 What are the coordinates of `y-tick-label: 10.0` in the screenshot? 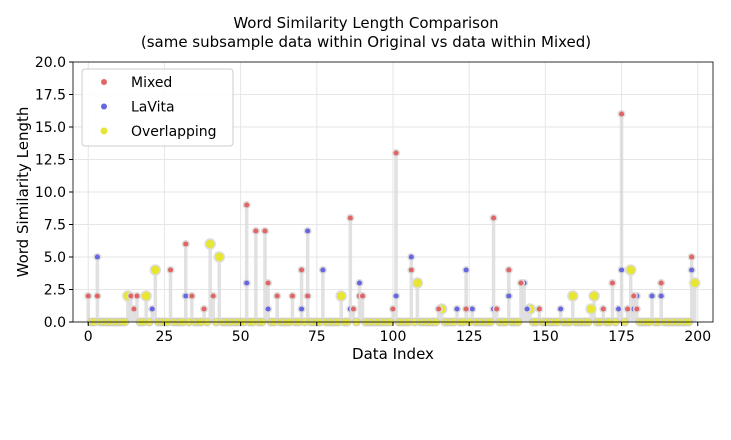 It's located at (50, 193).